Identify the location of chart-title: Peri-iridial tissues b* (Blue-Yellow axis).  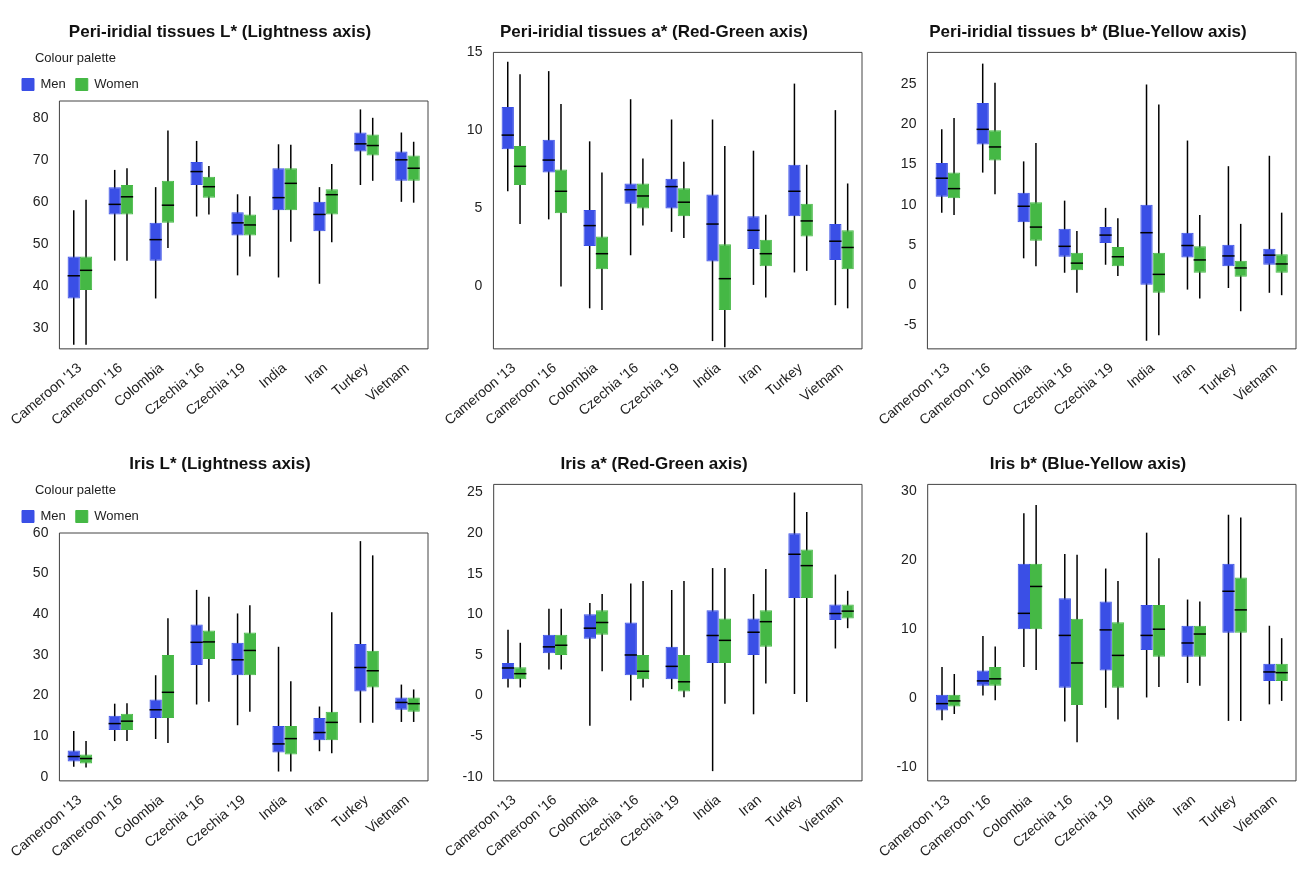
(1088, 31).